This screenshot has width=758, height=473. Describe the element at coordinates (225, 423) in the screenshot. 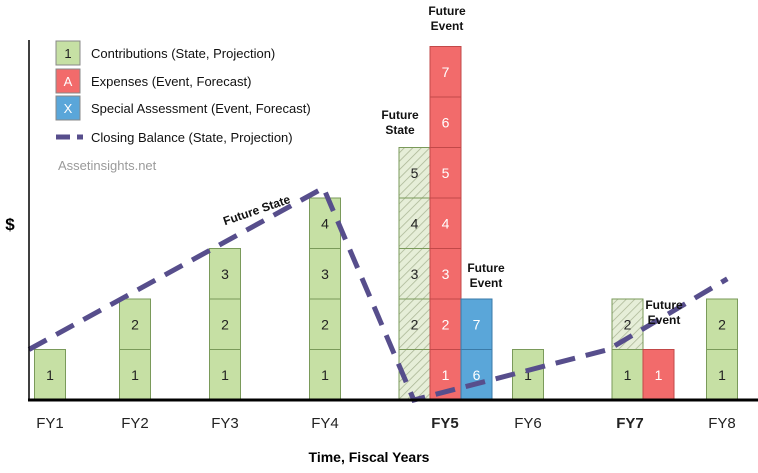

I see `x-tick-fy3: FY3` at that location.